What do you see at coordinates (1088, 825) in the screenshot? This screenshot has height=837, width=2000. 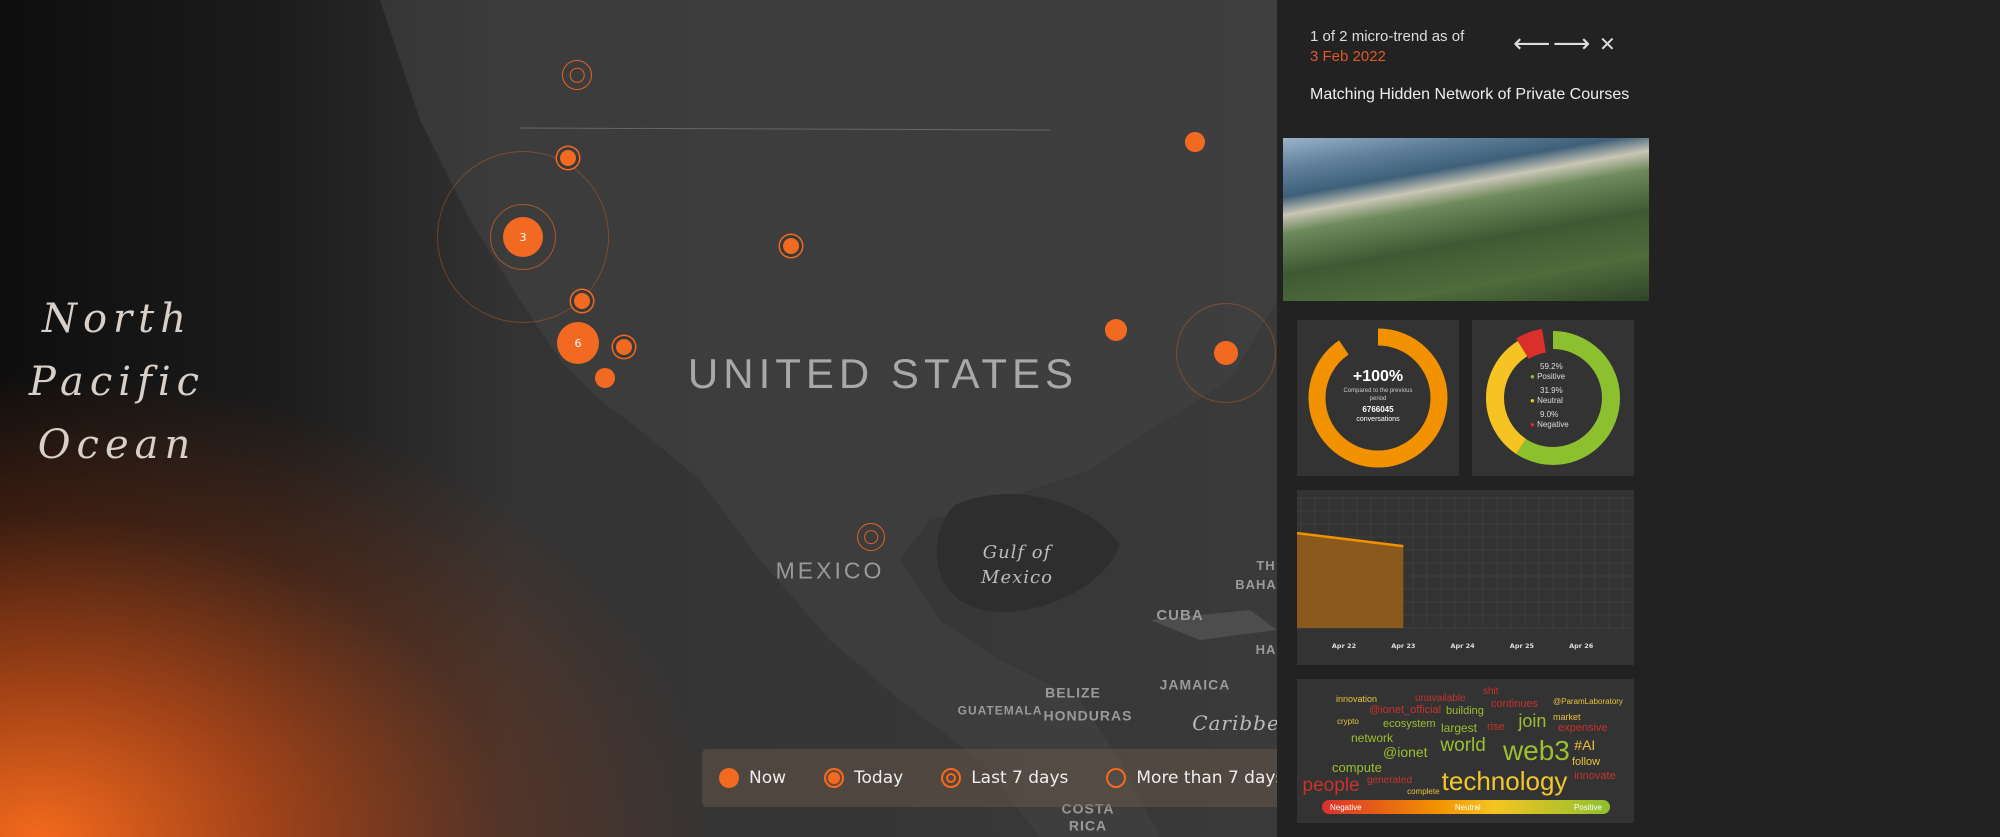 I see `country-label: RICA` at bounding box center [1088, 825].